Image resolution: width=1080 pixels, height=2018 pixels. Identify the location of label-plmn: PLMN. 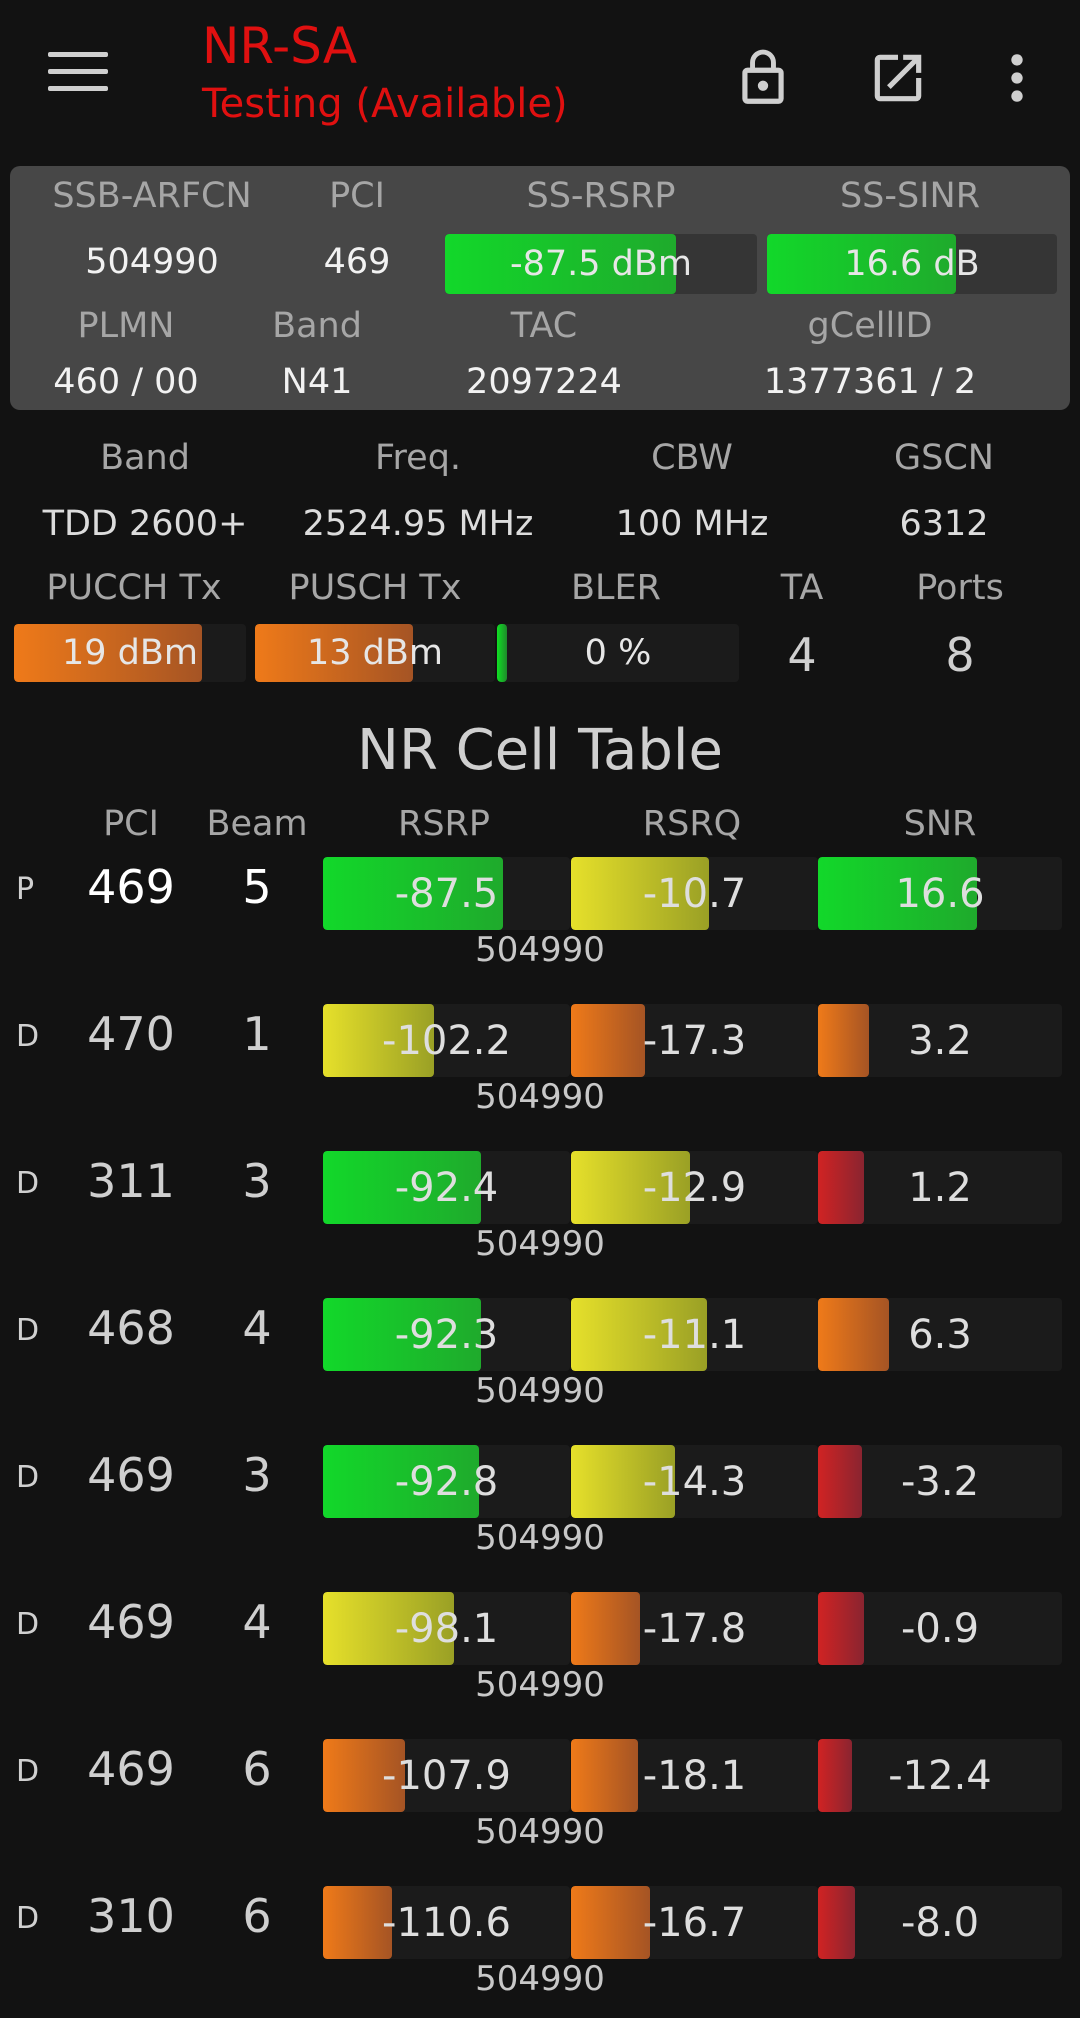
(126, 326).